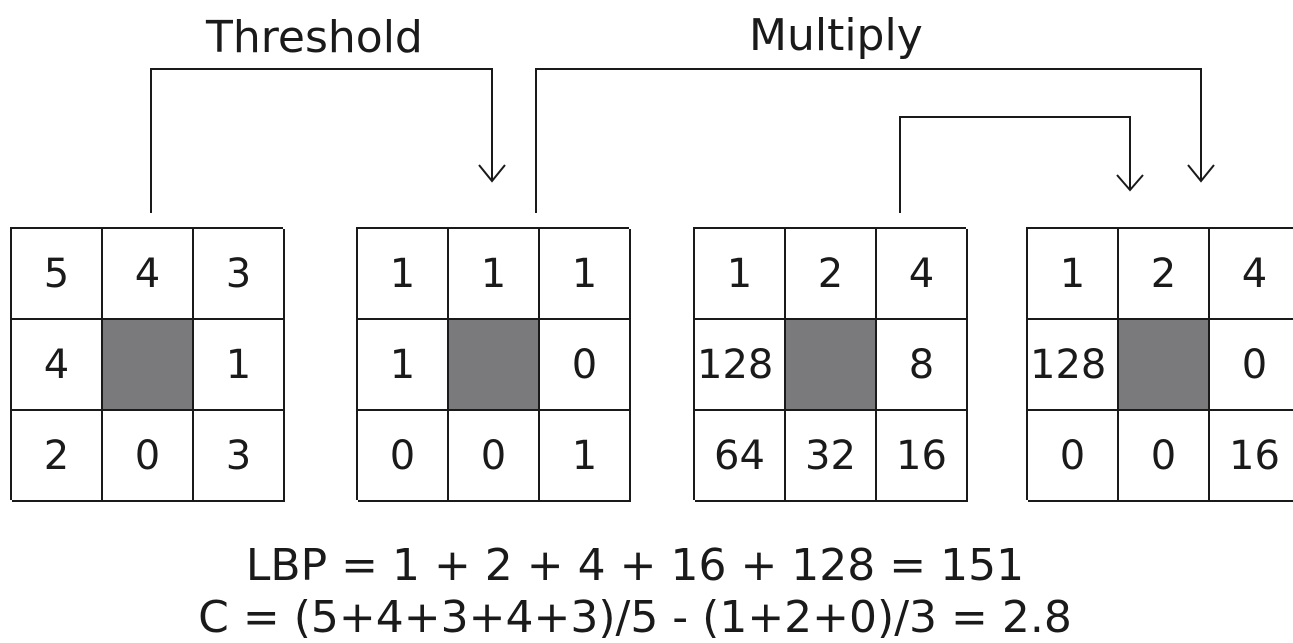 This screenshot has width=1293, height=643. Describe the element at coordinates (635, 617) in the screenshot. I see `contrast-formula: C = (5+4+3+4+3)/5 - (1+2+0)/3 = 2.8` at that location.